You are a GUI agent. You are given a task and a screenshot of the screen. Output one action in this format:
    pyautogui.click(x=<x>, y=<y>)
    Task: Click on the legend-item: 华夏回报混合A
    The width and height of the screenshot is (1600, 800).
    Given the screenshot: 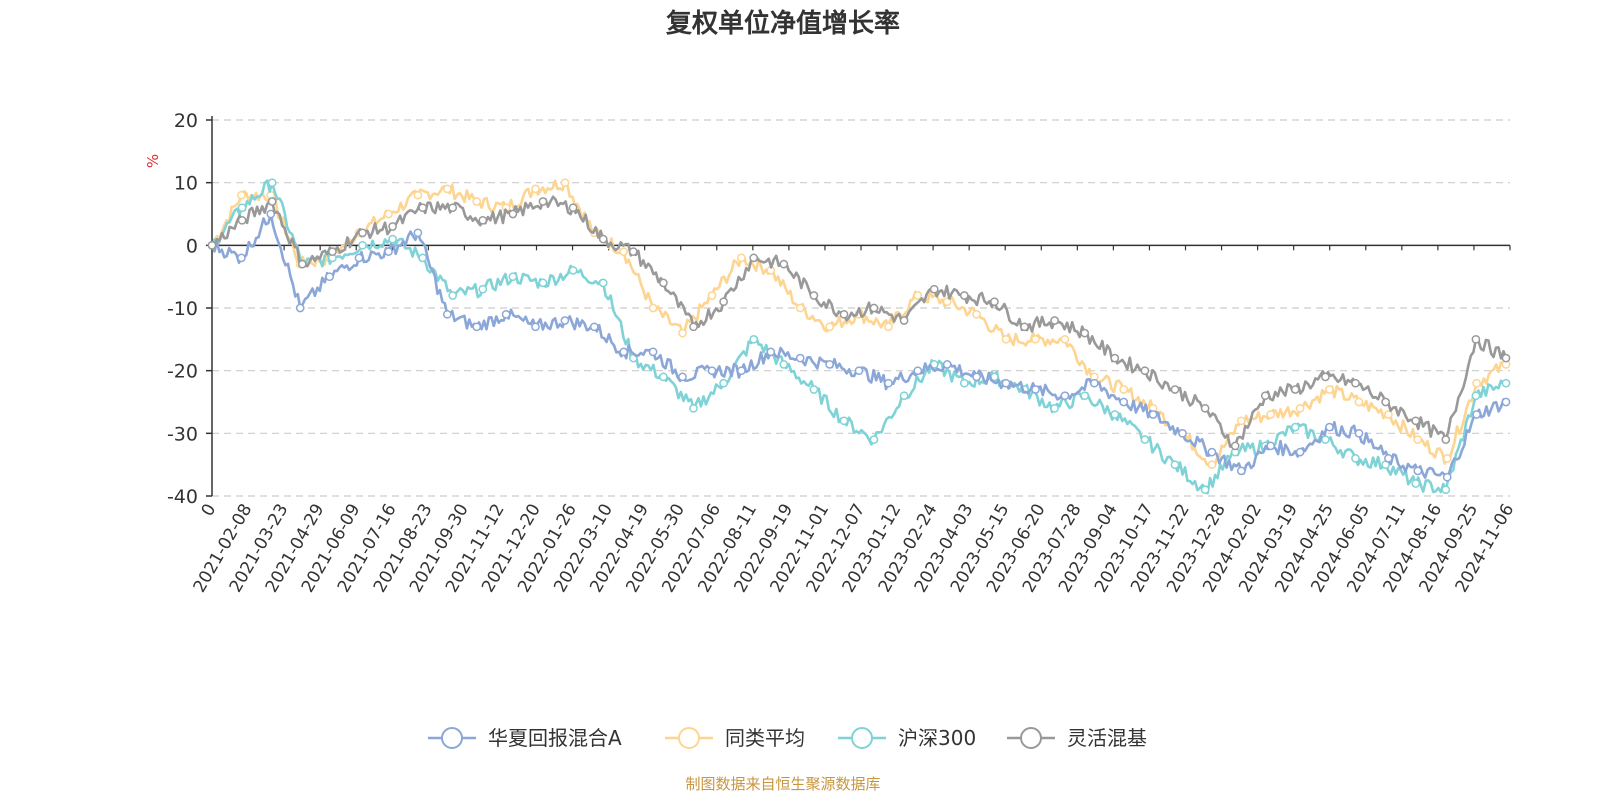 What is the action you would take?
    pyautogui.click(x=525, y=738)
    